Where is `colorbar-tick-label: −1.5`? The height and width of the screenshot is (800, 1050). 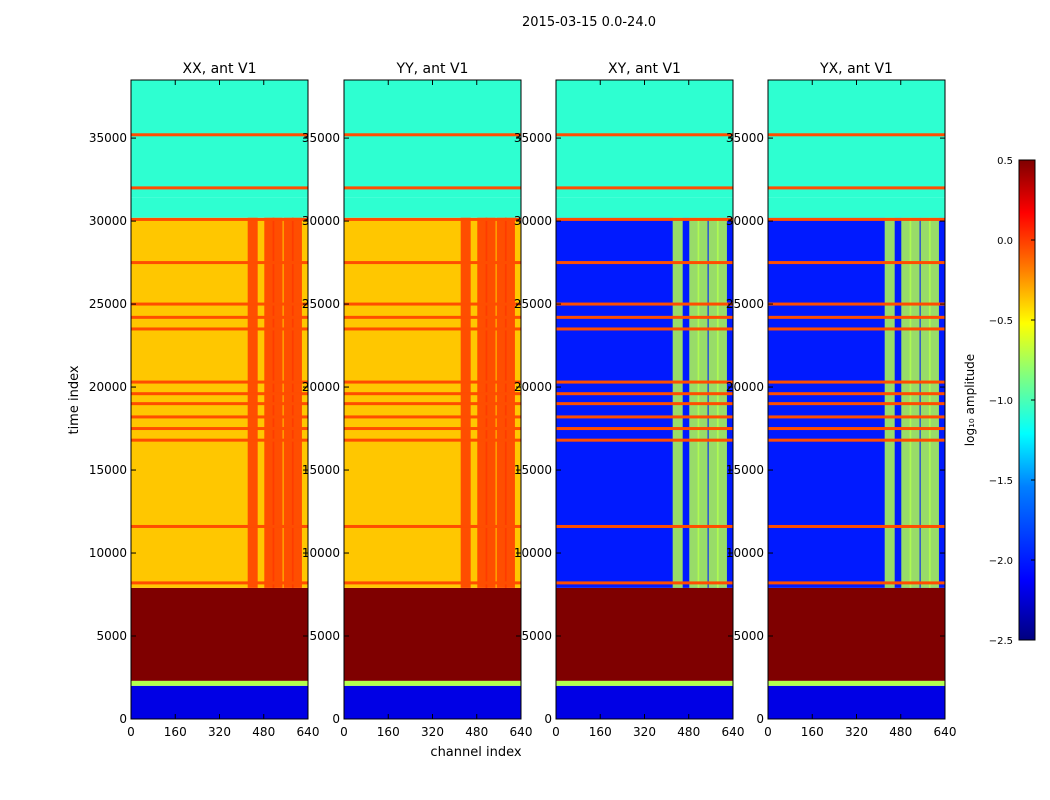 colorbar-tick-label: −1.5 is located at coordinates (1001, 481).